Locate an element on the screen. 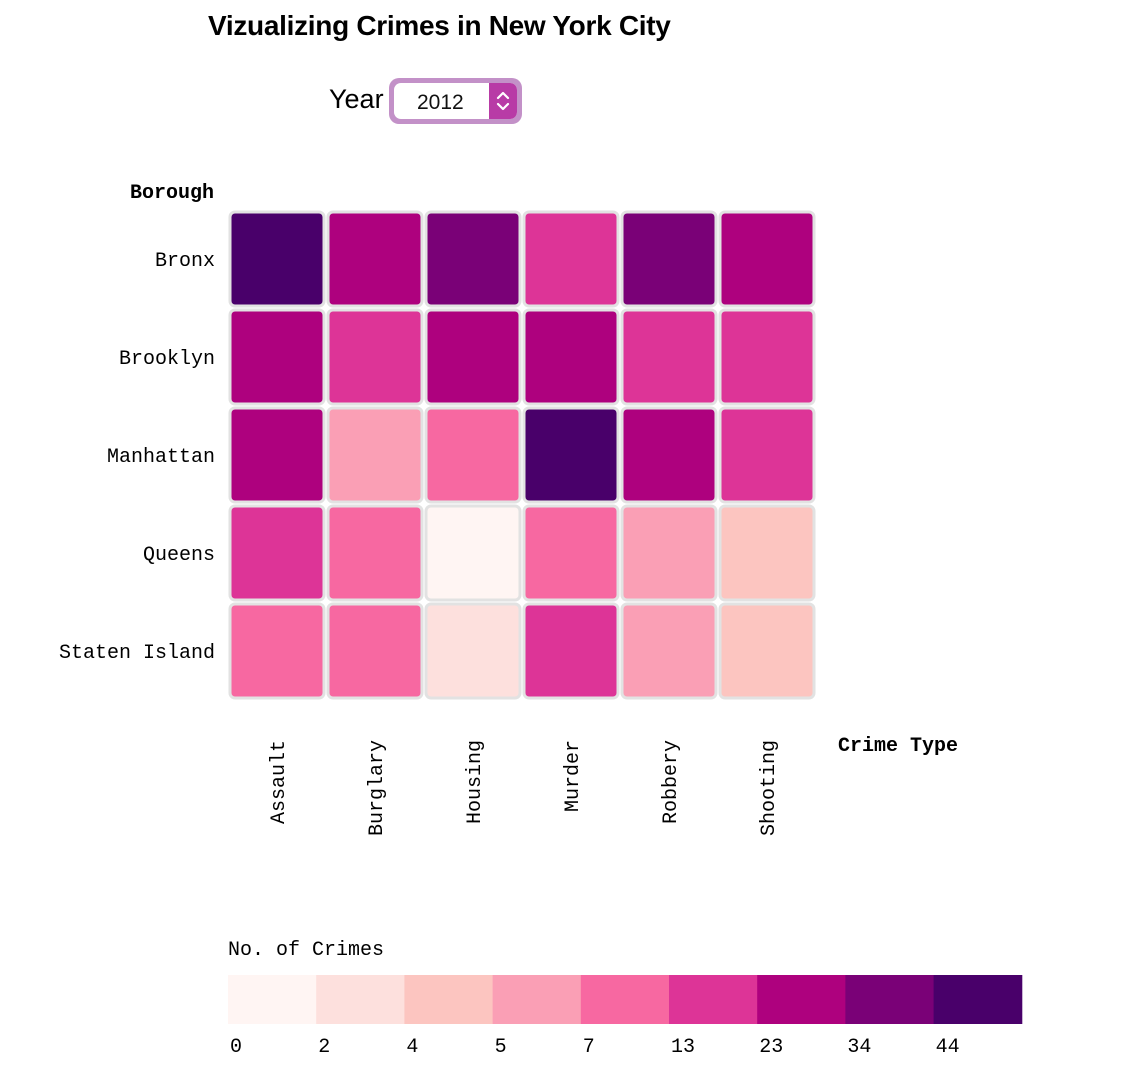  chevron-updown-icon is located at coordinates (503, 101).